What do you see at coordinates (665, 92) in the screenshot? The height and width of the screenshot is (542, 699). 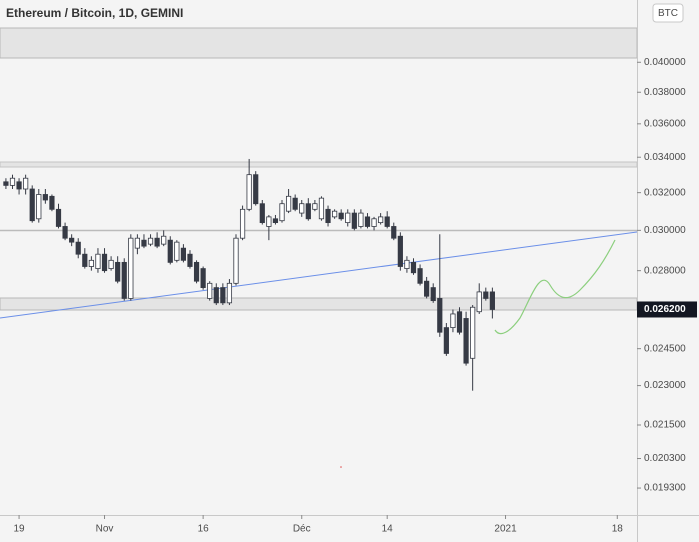 I see `y-tick-label: 0.038000` at bounding box center [665, 92].